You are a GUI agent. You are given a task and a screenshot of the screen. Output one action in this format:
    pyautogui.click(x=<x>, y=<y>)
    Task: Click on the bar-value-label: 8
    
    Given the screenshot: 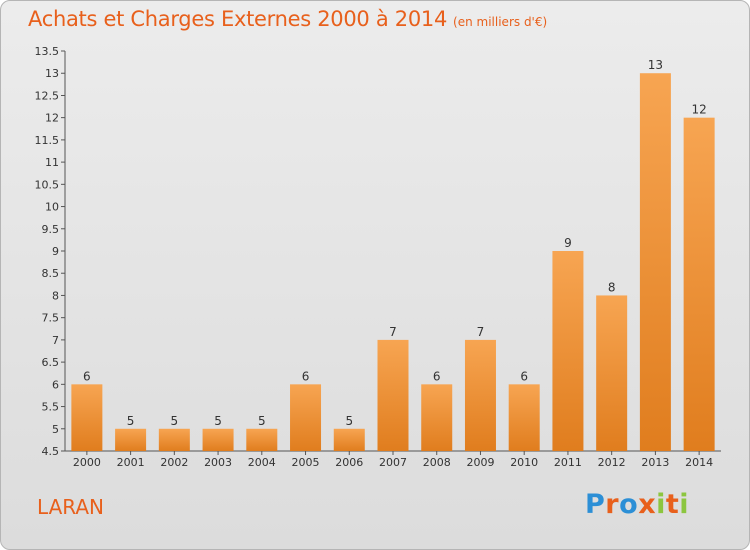 What is the action you would take?
    pyautogui.click(x=612, y=287)
    